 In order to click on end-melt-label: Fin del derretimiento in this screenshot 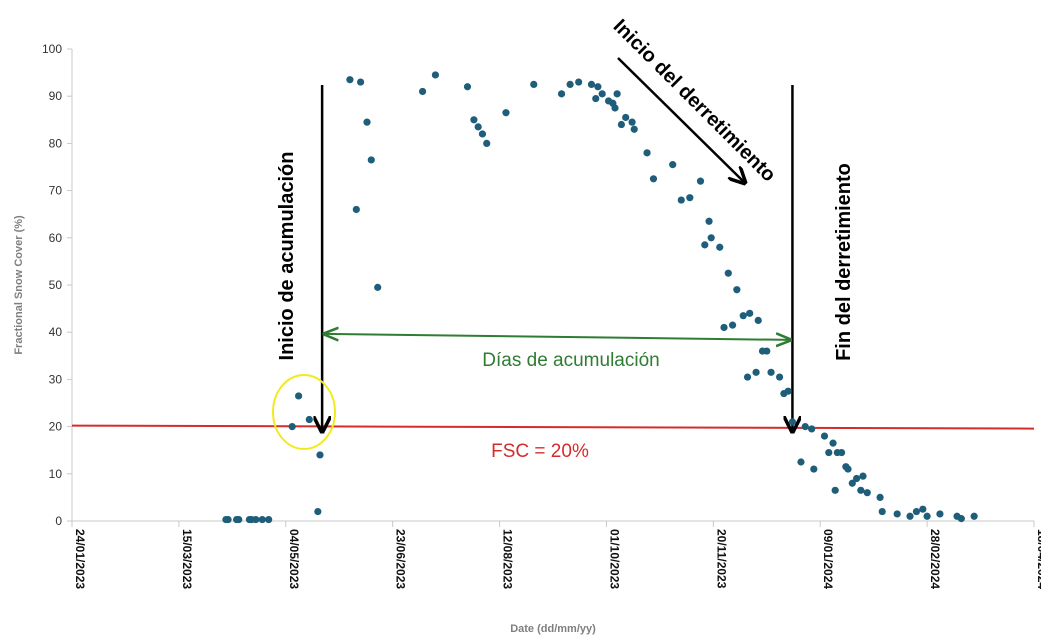, I will do `click(844, 262)`.